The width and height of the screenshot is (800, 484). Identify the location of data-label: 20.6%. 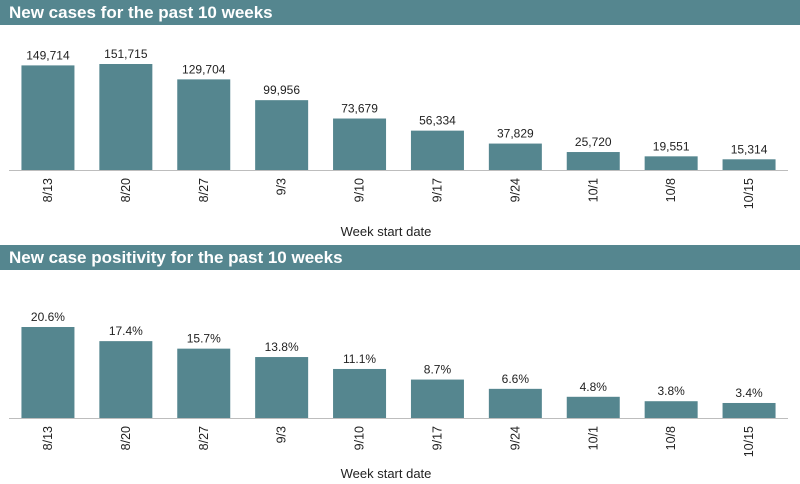
(48, 317).